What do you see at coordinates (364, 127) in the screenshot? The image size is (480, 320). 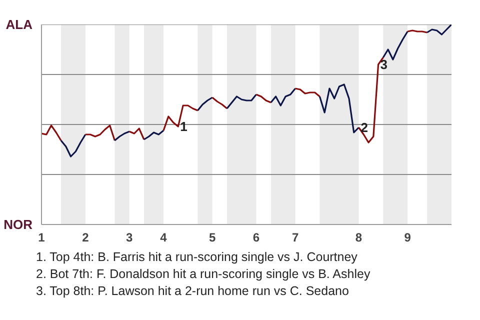 I see `annotation: 2` at bounding box center [364, 127].